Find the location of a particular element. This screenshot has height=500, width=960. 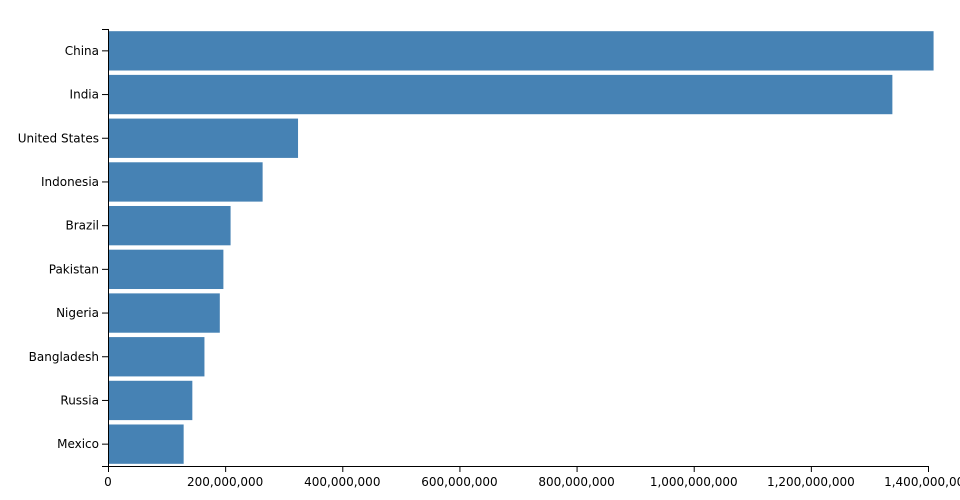

bar-china is located at coordinates (521, 51).